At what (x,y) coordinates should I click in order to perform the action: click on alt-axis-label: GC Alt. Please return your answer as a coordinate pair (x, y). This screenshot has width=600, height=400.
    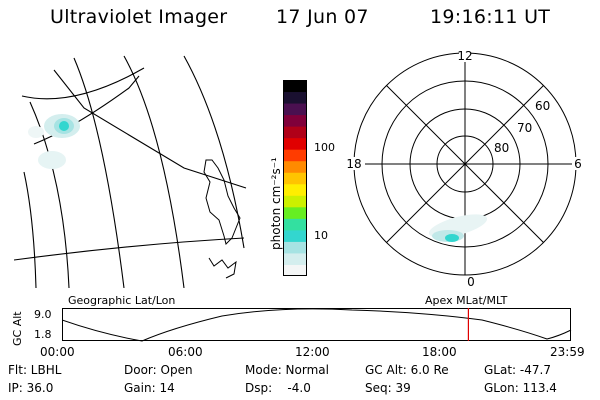
    Looking at the image, I should click on (17, 328).